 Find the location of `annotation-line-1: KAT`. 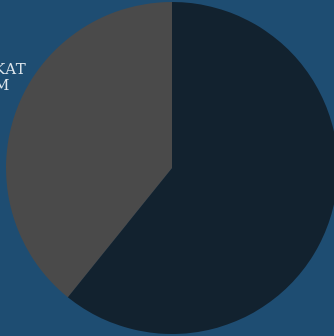

annotation-line-1: KAT is located at coordinates (13, 69).